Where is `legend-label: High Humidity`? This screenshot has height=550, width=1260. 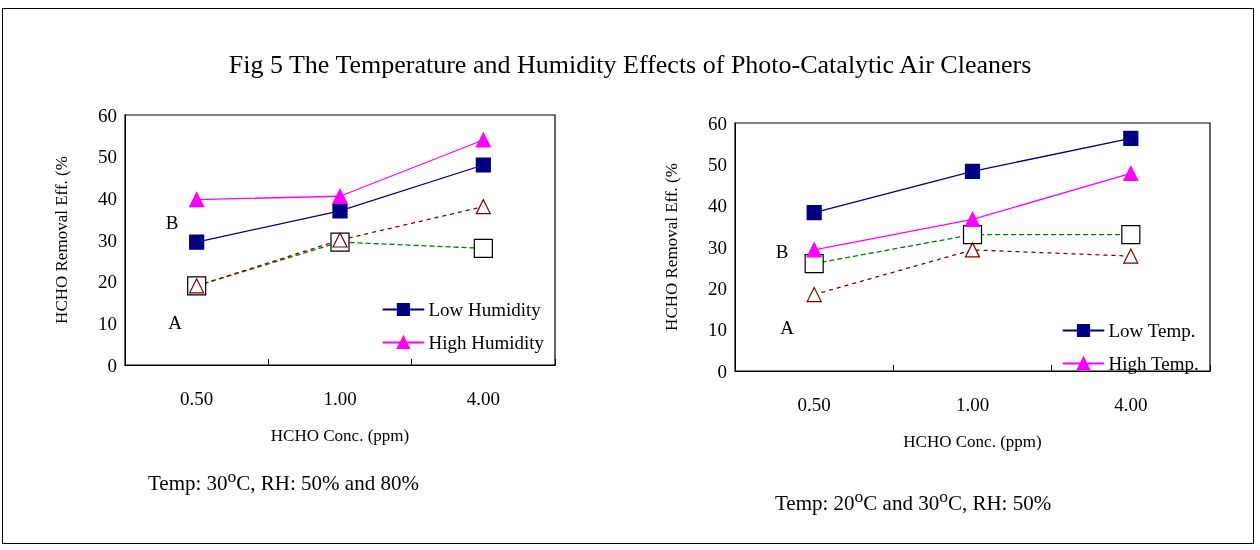 legend-label: High Humidity is located at coordinates (486, 342).